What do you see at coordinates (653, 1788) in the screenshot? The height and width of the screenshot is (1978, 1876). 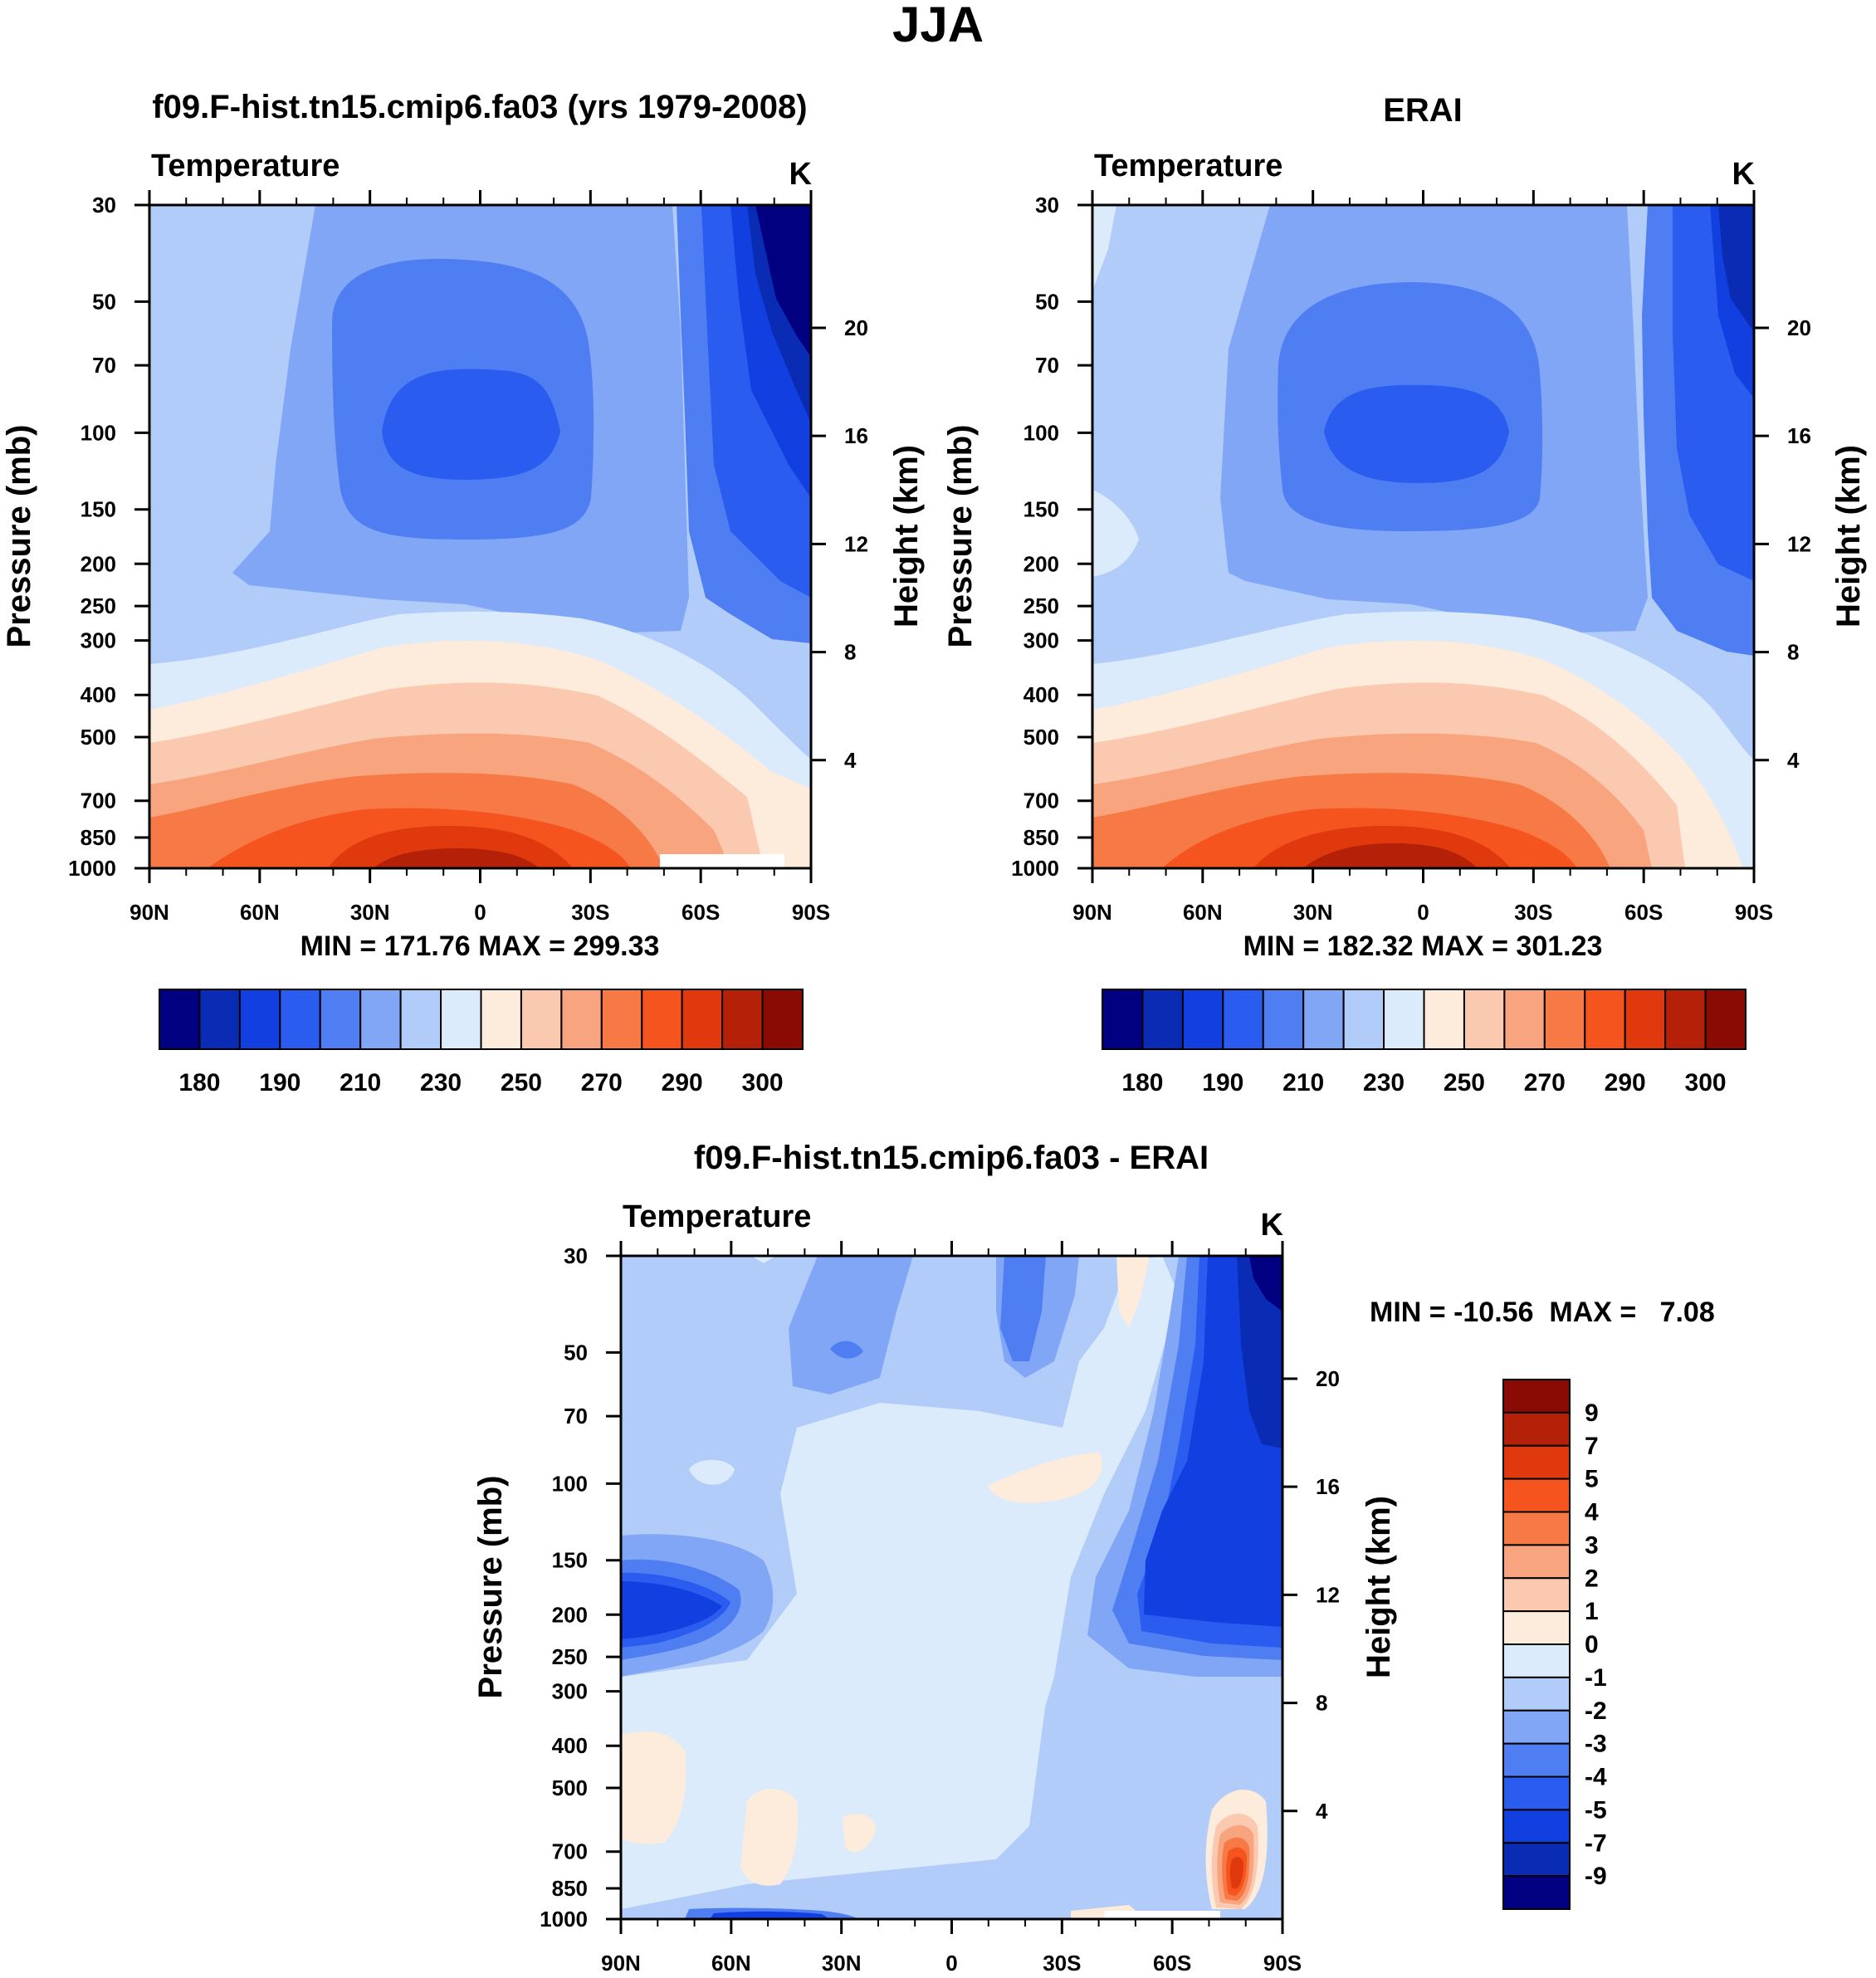 I see `band-plus1-c` at bounding box center [653, 1788].